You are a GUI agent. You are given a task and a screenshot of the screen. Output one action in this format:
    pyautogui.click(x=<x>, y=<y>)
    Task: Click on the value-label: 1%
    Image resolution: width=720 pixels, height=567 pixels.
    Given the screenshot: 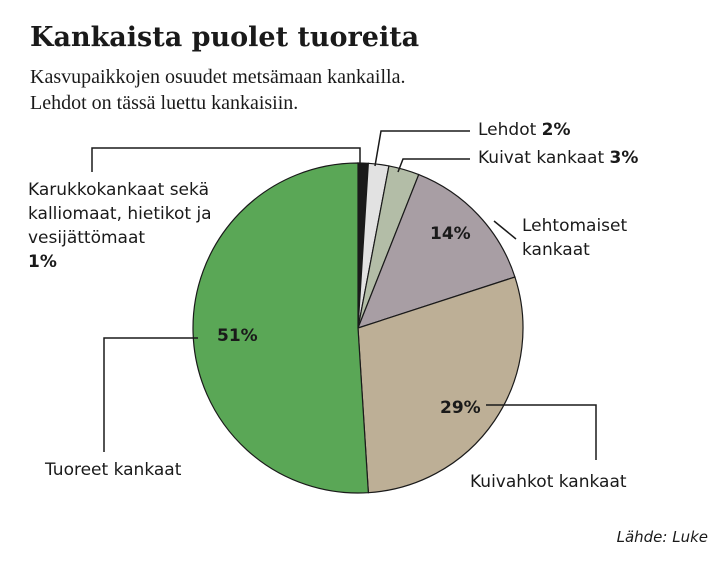 What is the action you would take?
    pyautogui.click(x=42, y=262)
    